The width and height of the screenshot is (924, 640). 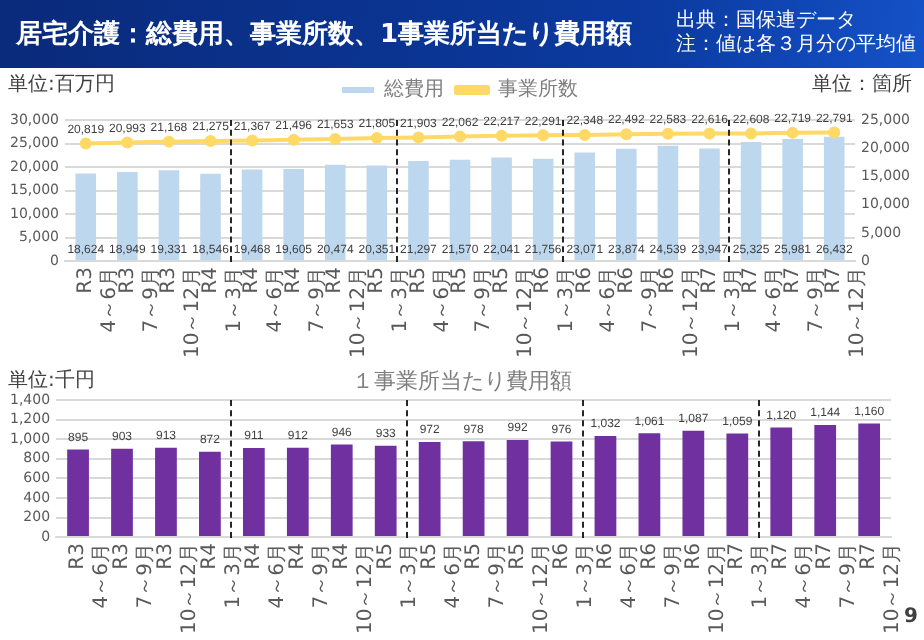 What do you see at coordinates (51, 380) in the screenshot?
I see `y-axis-title: 単位:千円` at bounding box center [51, 380].